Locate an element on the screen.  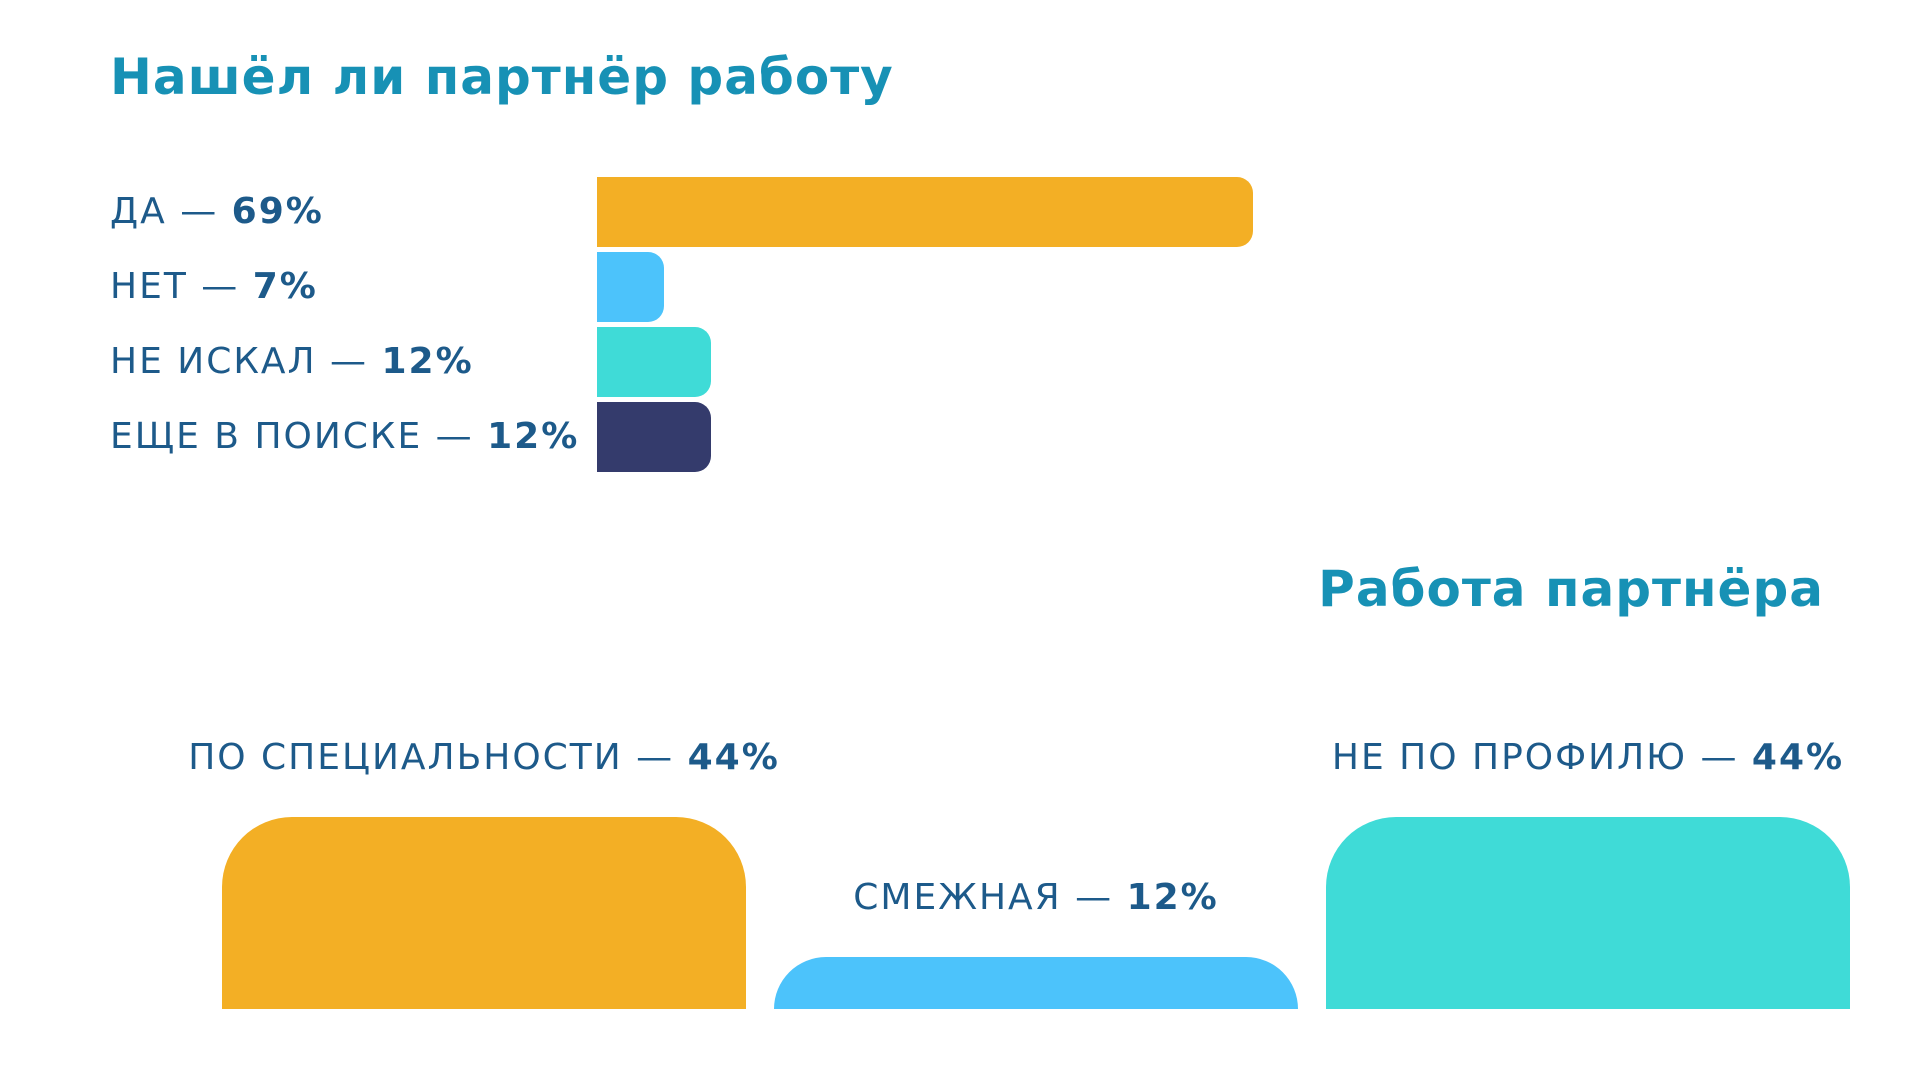
column-category-label: НЕ ПО ПРОФИЛЮ is located at coordinates (1509, 757).